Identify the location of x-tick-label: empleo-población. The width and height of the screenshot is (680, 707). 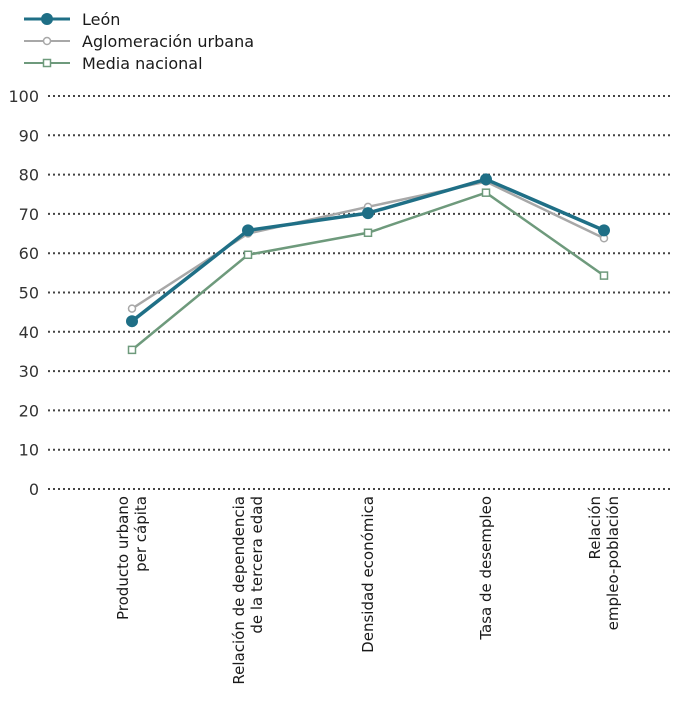
(613, 563).